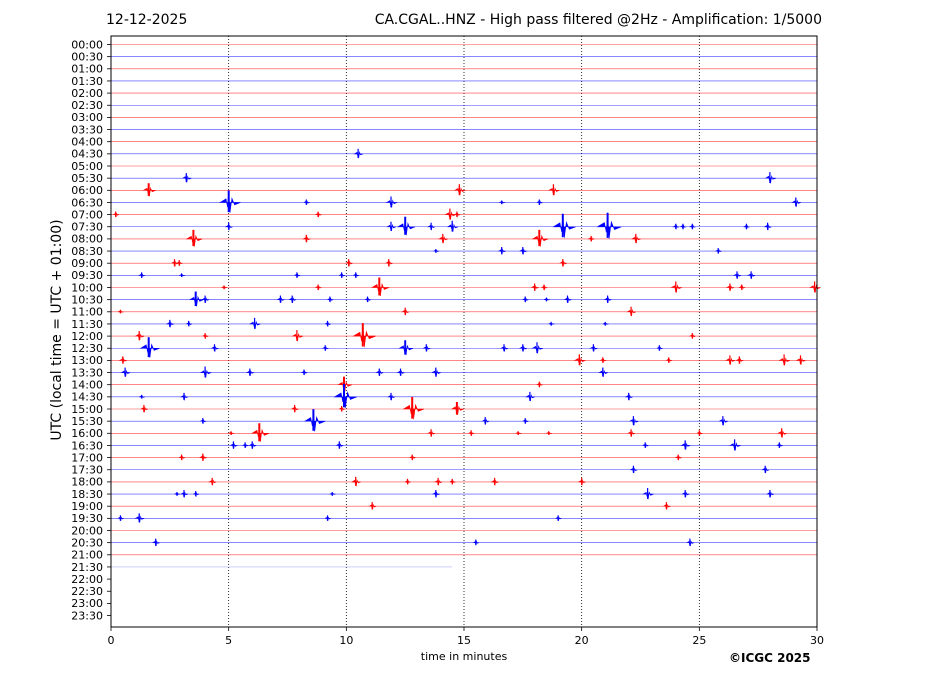  What do you see at coordinates (87, 542) in the screenshot?
I see `y-tick-label: 20:30` at bounding box center [87, 542].